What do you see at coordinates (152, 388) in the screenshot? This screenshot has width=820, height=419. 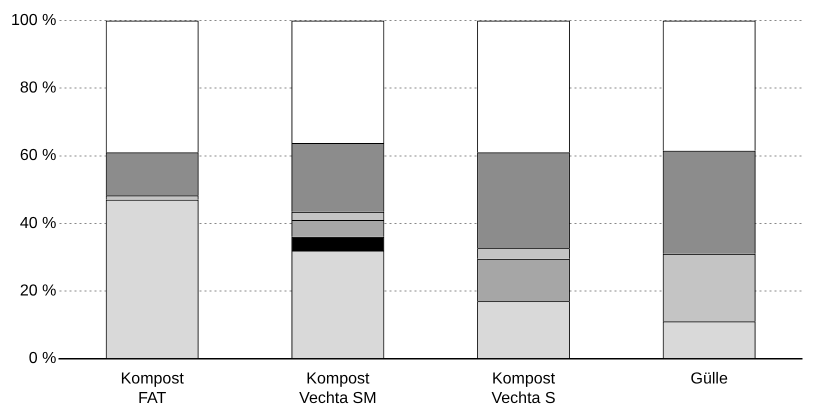 I see `x-tick-label: Kompost FAT` at bounding box center [152, 388].